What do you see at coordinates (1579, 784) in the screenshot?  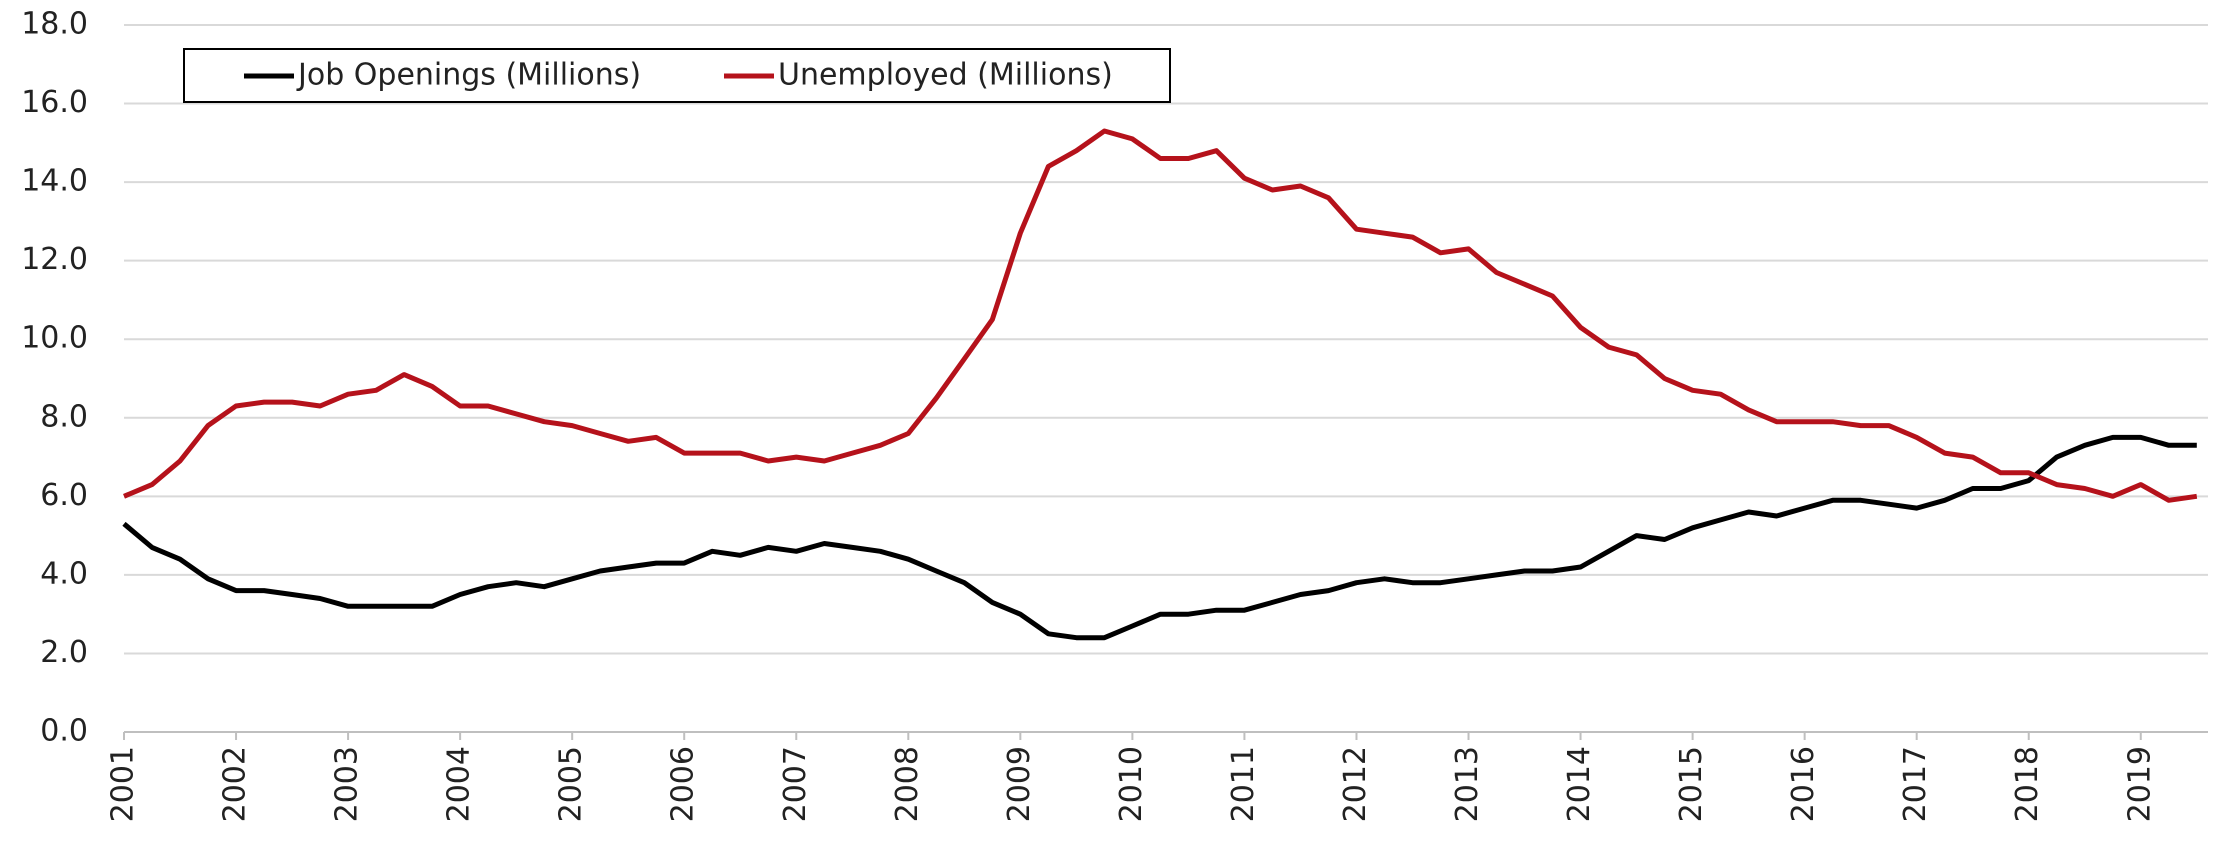 I see `x-tick-label: 2014` at bounding box center [1579, 784].